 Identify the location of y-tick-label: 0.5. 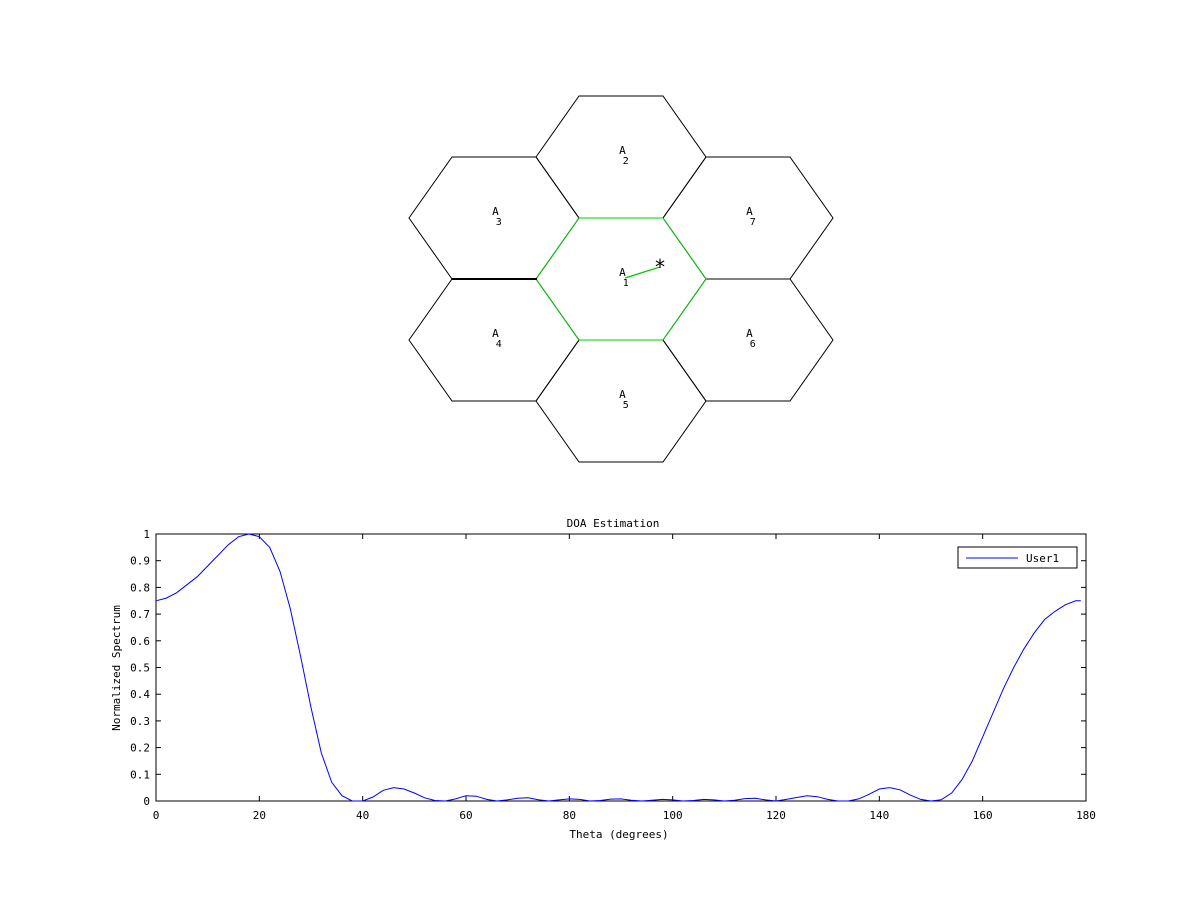
(140, 668).